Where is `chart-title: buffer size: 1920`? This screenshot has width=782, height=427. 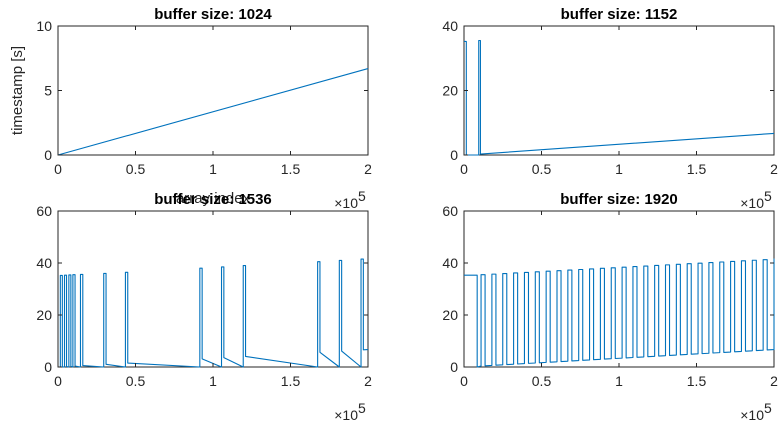 chart-title: buffer size: 1920 is located at coordinates (619, 199).